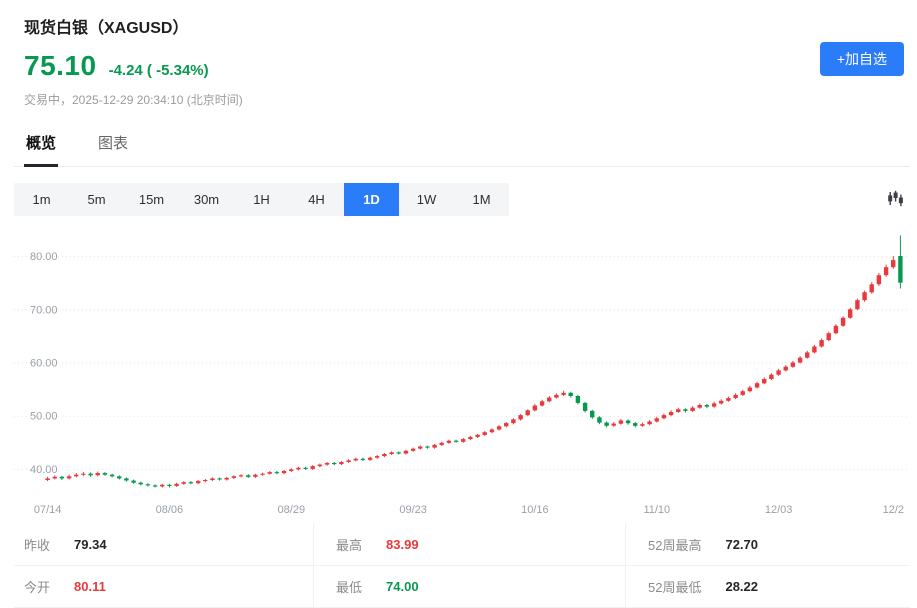  What do you see at coordinates (37, 587) in the screenshot?
I see `stat-label: 今开` at bounding box center [37, 587].